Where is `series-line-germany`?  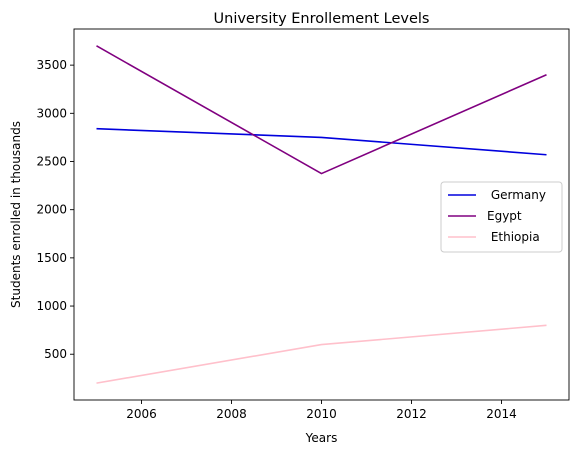 series-line-germany is located at coordinates (321, 141).